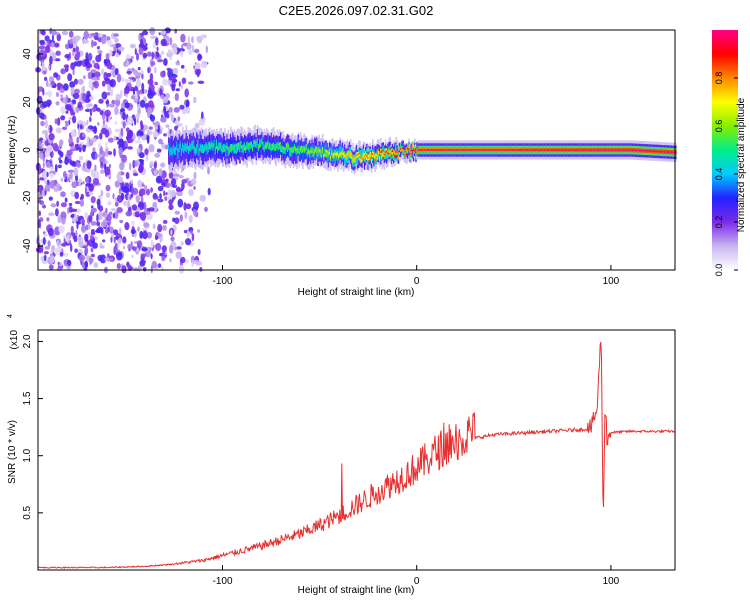 Image resolution: width=750 pixels, height=600 pixels. Describe the element at coordinates (27, 54) in the screenshot. I see `spectrogram-y-tick-label: 40` at that location.